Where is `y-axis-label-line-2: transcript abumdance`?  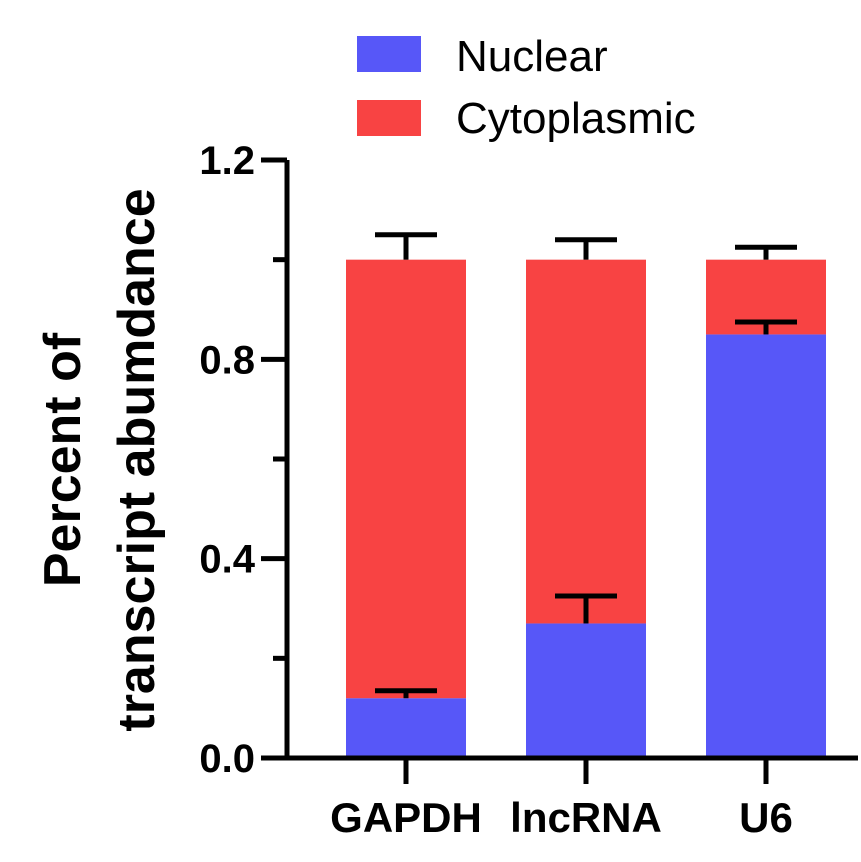 y-axis-label-line-2: transcript abumdance is located at coordinates (137, 459).